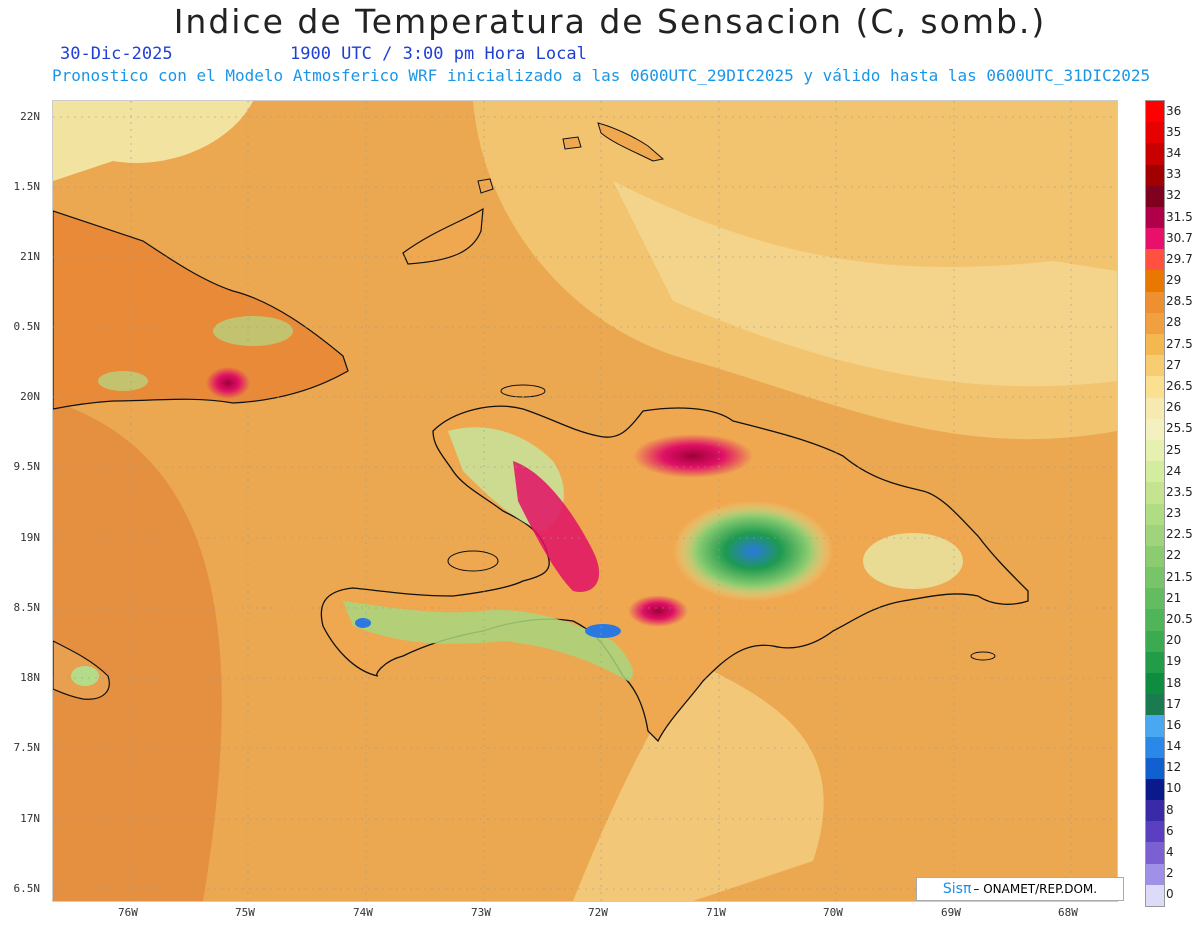 Image resolution: width=1200 pixels, height=927 pixels. What do you see at coordinates (1179, 576) in the screenshot?
I see `colorbar-label: 21.5` at bounding box center [1179, 576].